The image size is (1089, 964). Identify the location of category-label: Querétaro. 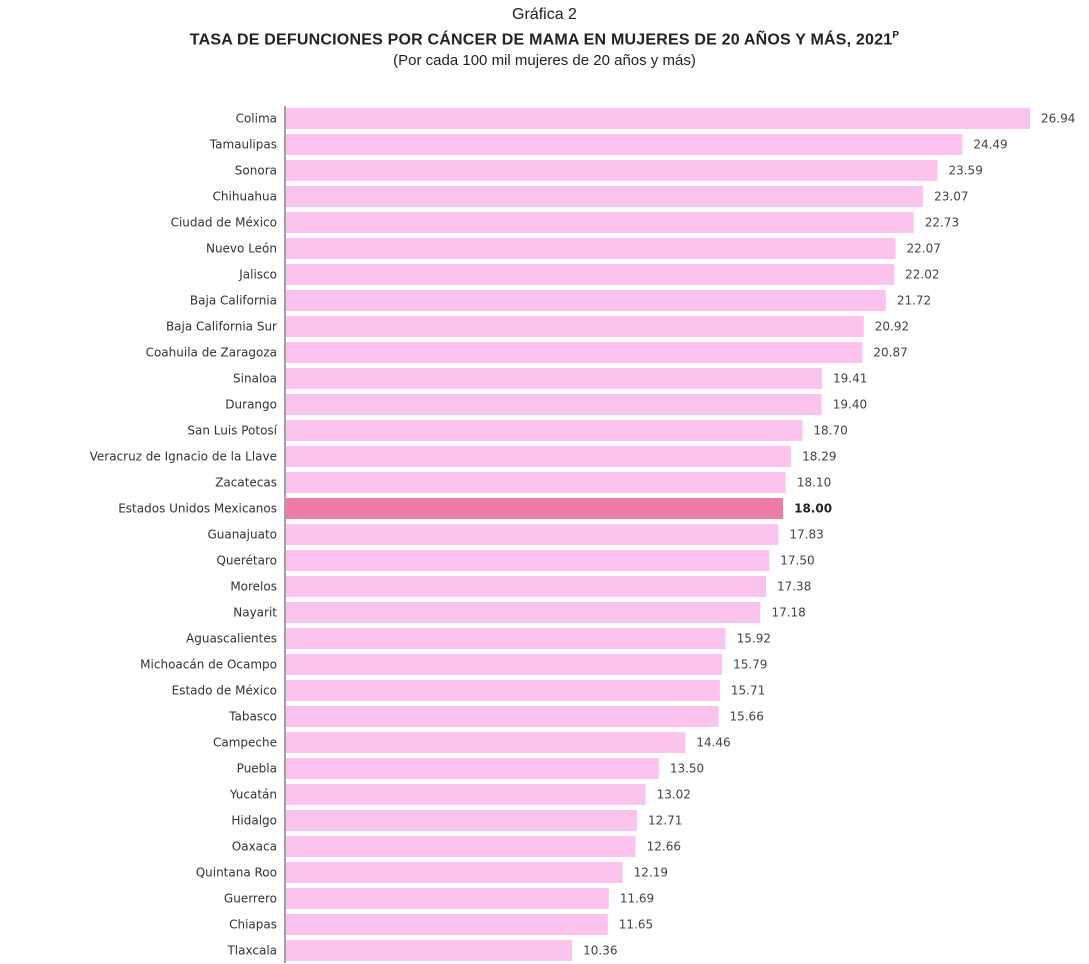
(246, 561).